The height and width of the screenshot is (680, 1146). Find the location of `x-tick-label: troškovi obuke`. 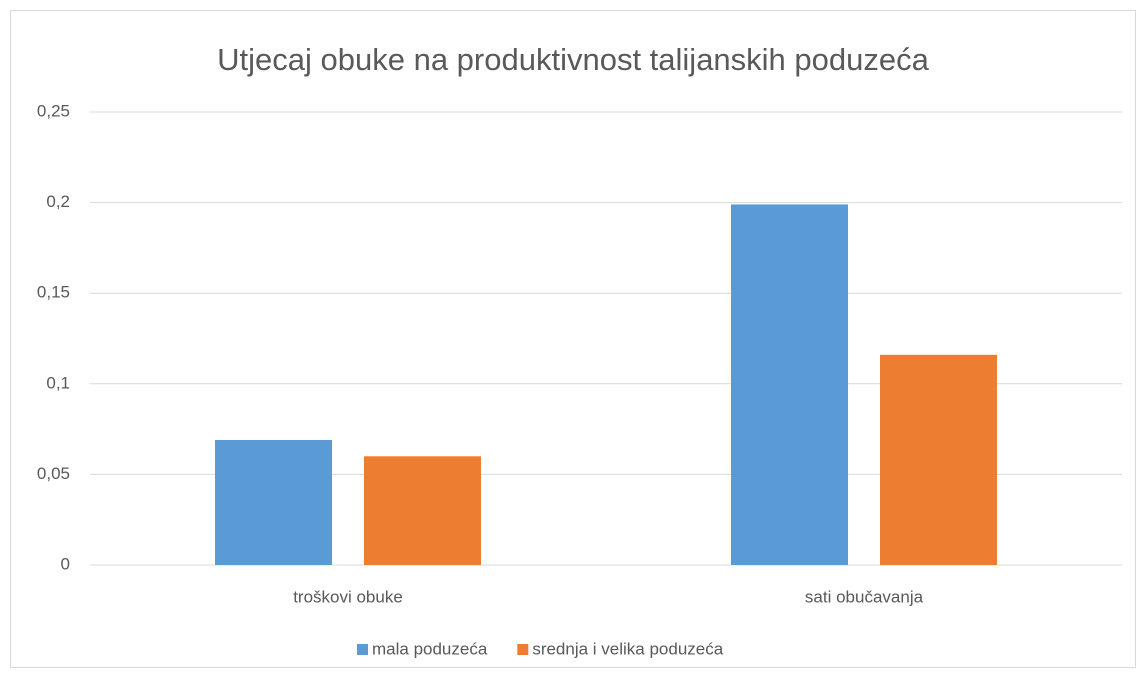

x-tick-label: troškovi obuke is located at coordinates (348, 596).